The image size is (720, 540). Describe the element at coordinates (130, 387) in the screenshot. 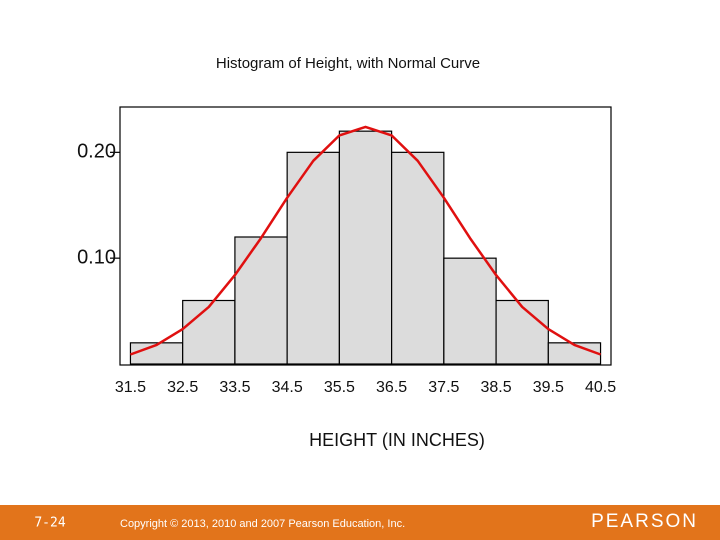

I see `x-tick-label: 31.5` at that location.